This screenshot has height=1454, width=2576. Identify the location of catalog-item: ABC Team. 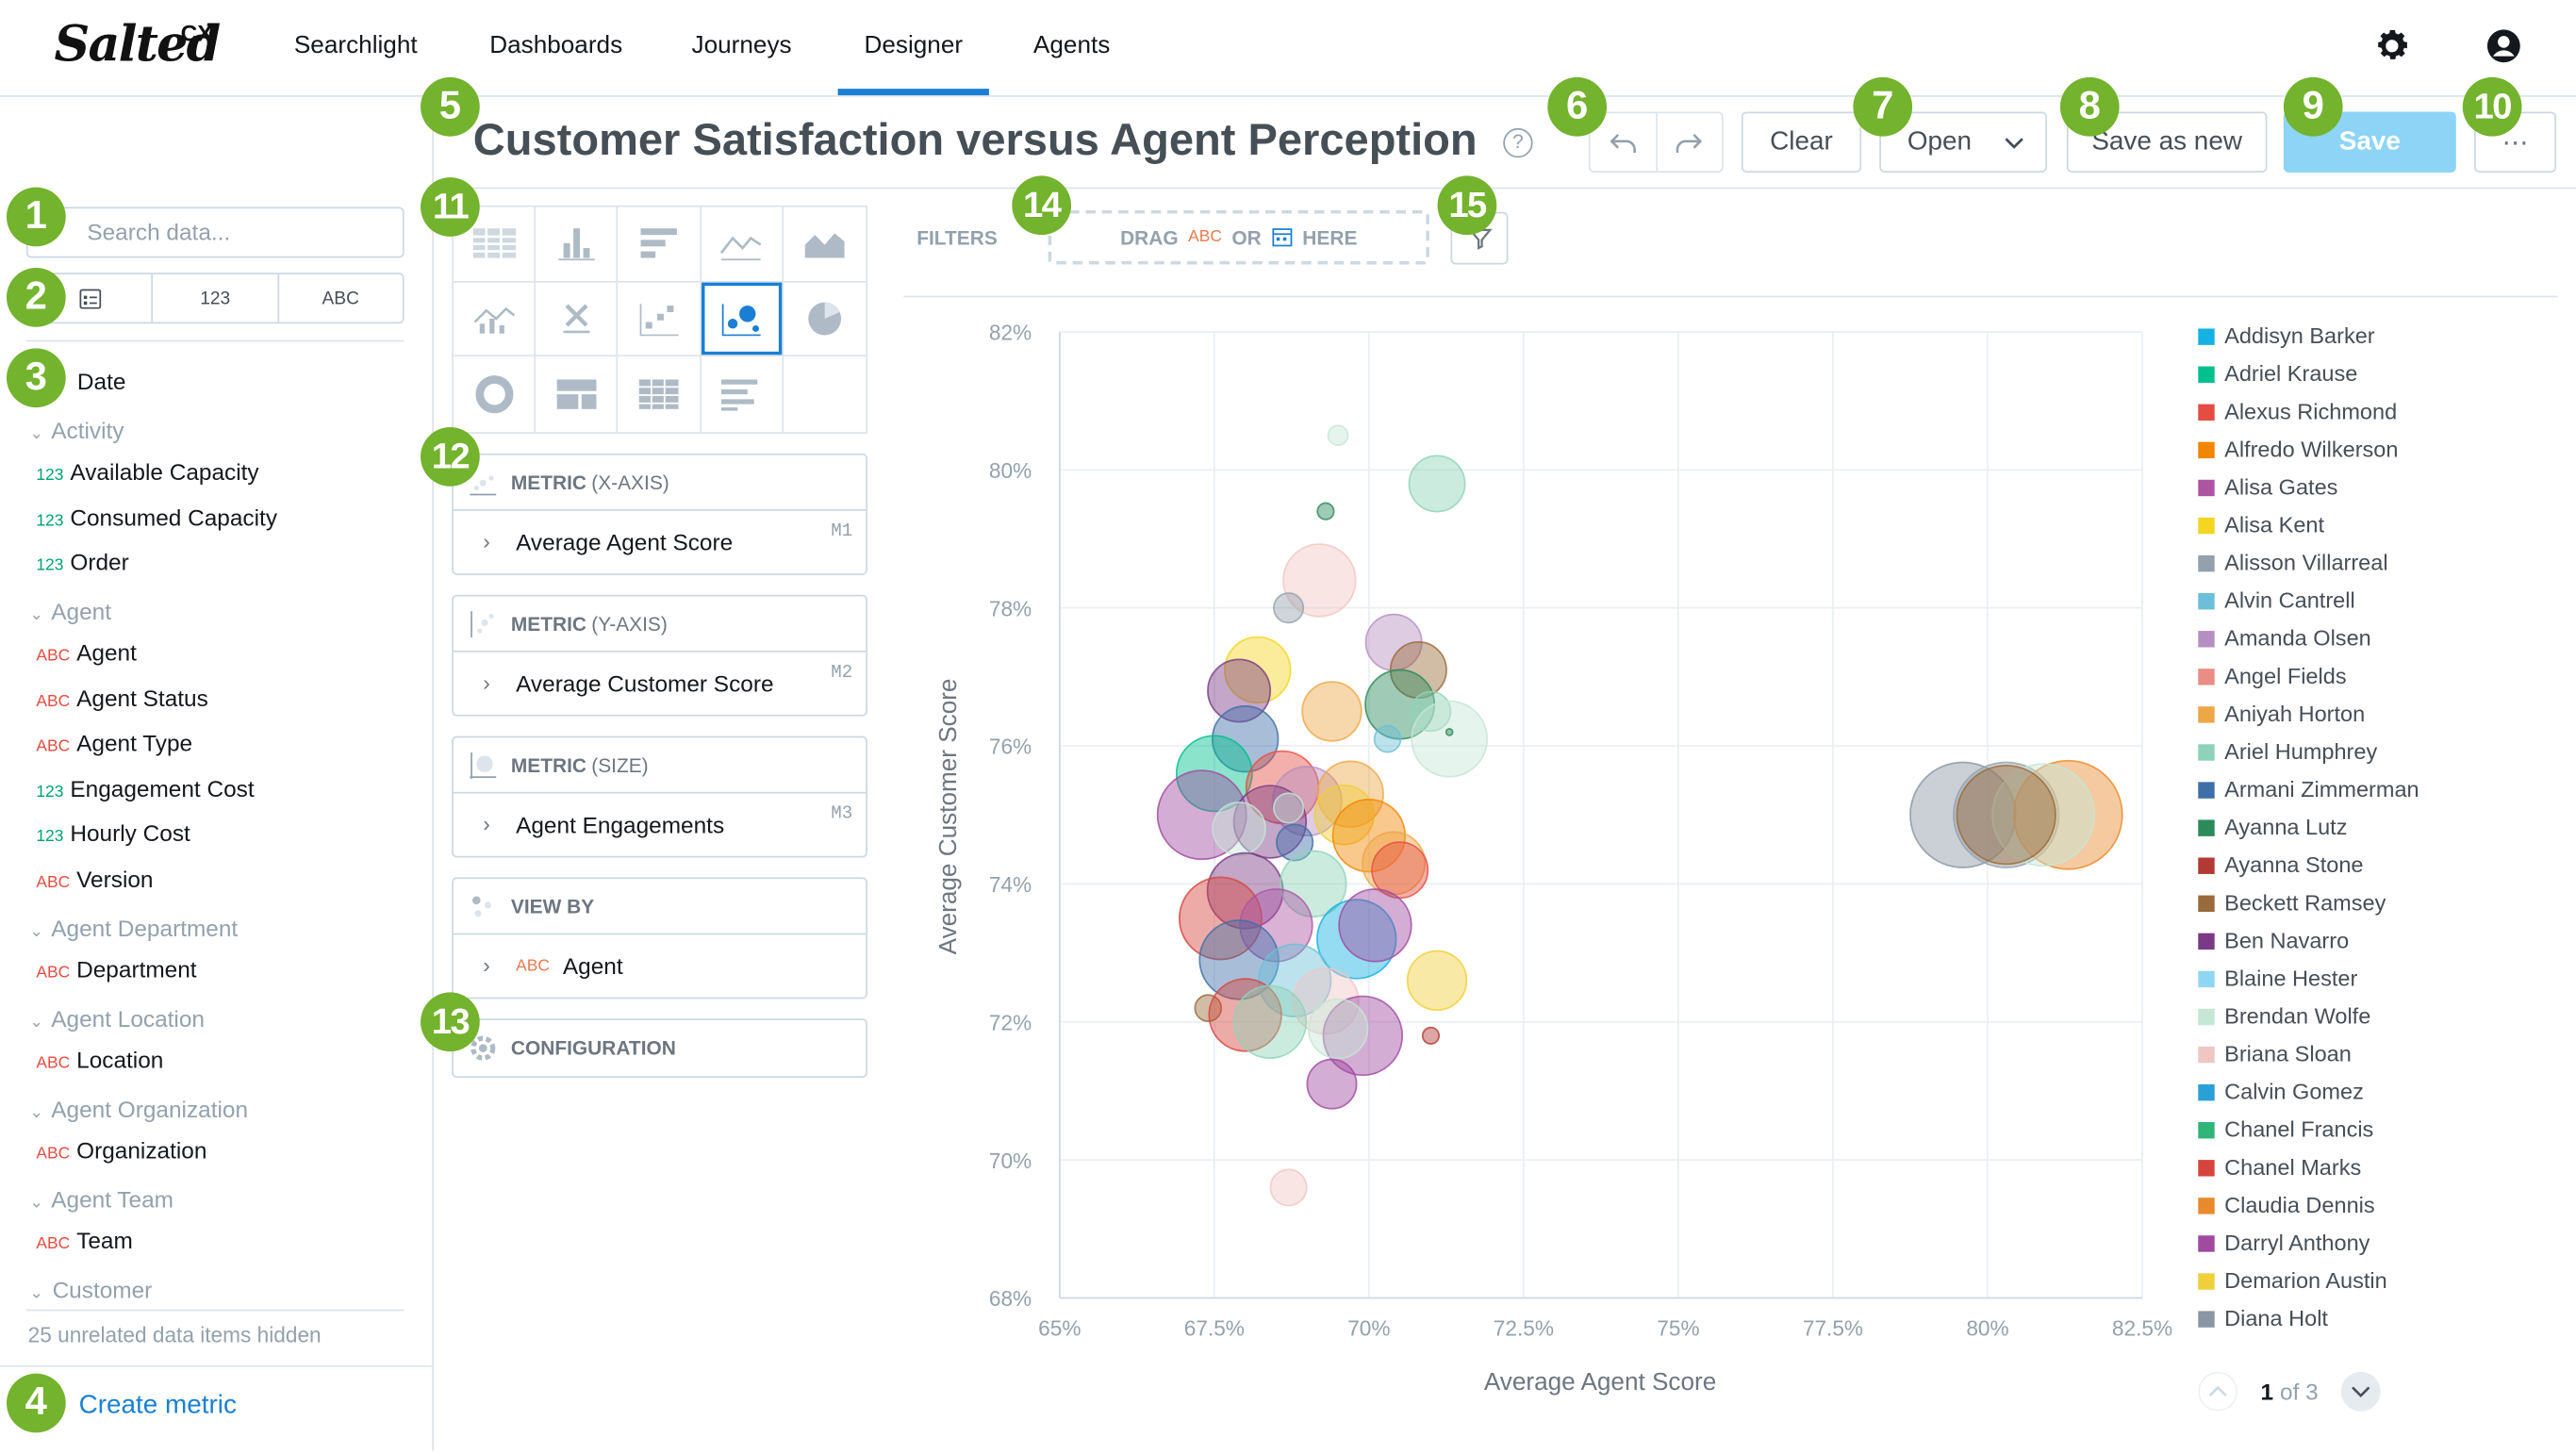
(84, 1241).